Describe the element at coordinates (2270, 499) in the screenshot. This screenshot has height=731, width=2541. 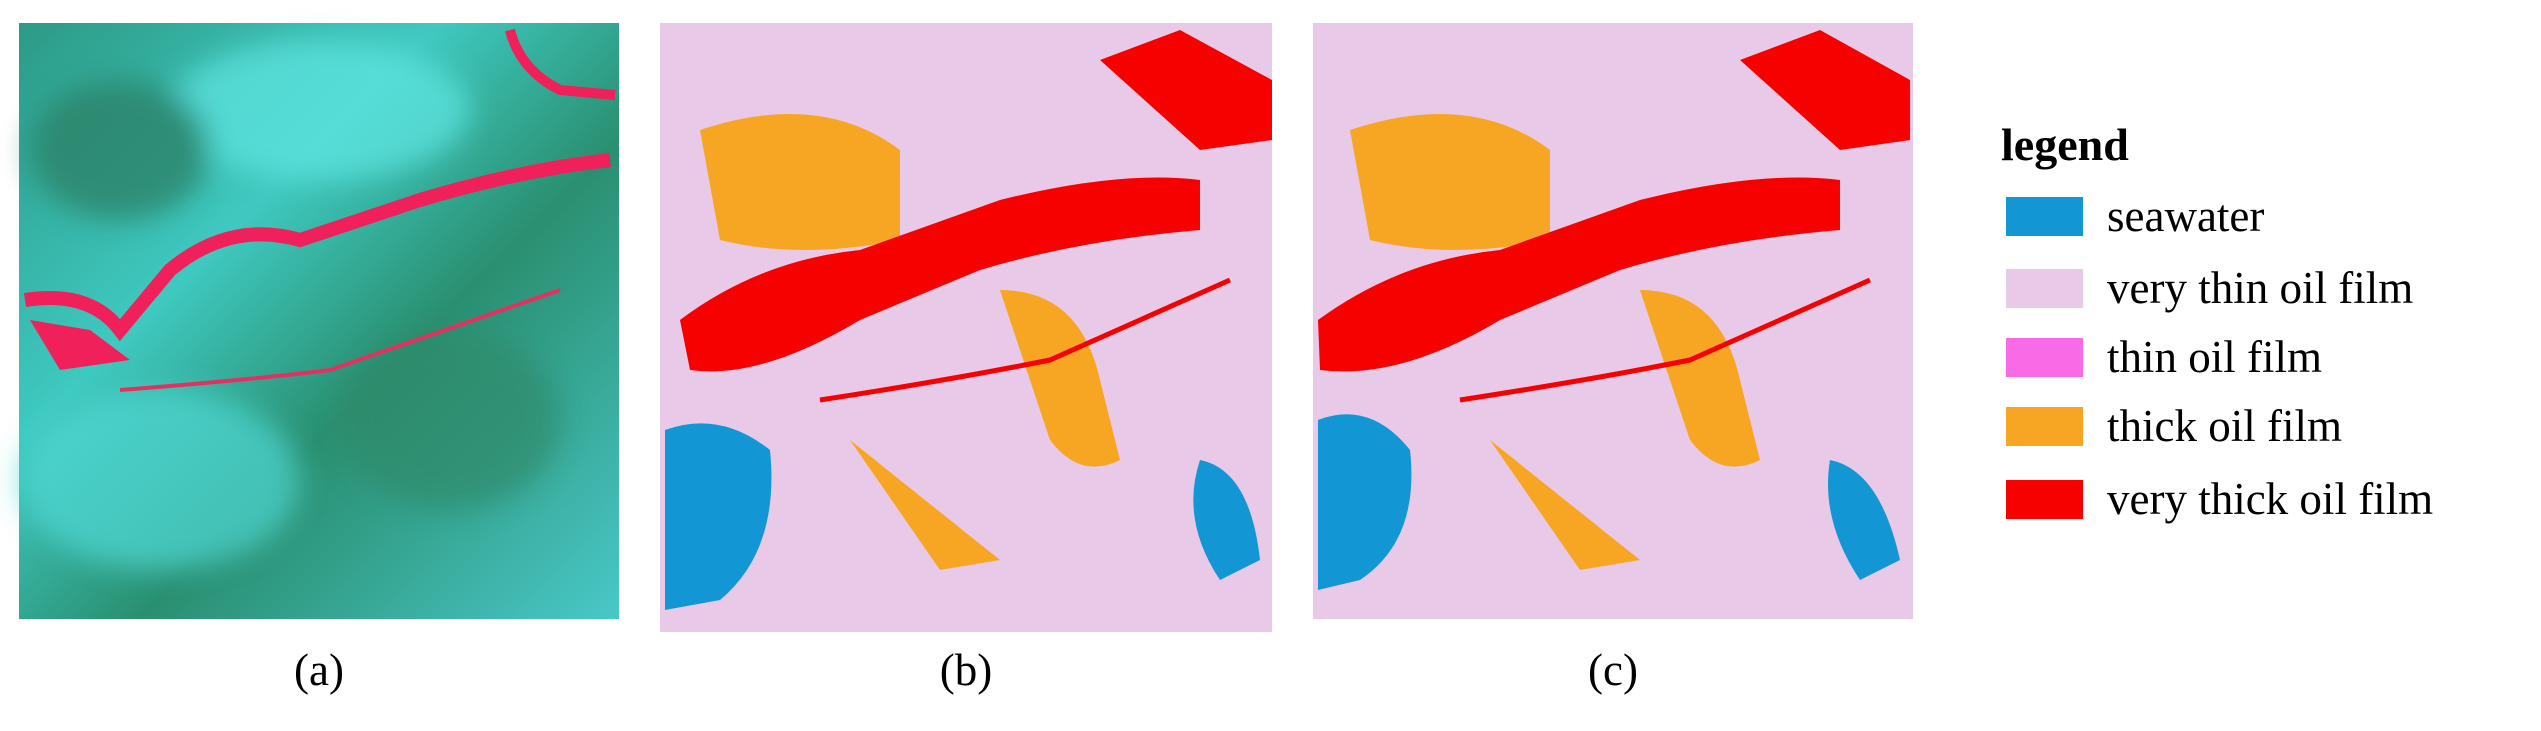
I see `legend-label: very thick oil film` at that location.